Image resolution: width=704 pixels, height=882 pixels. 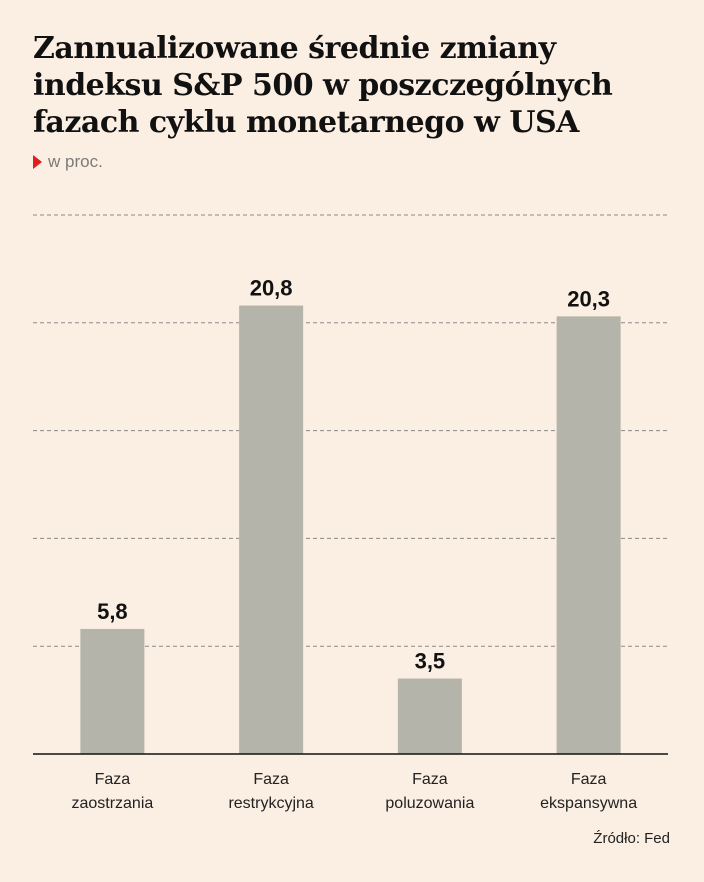 What do you see at coordinates (631, 838) in the screenshot?
I see `source-note: Źródło: Fed` at bounding box center [631, 838].